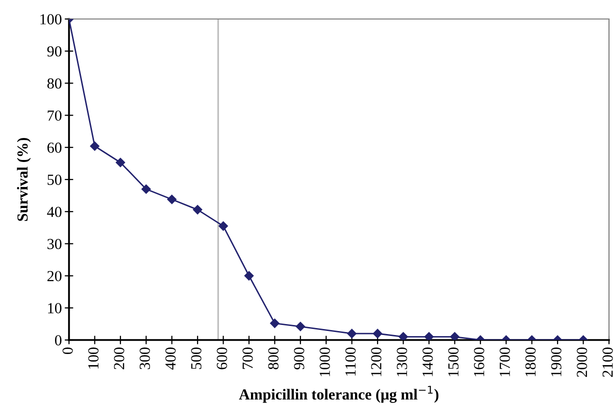  Describe the element at coordinates (58, 340) in the screenshot. I see `y-tick-label: 0` at that location.